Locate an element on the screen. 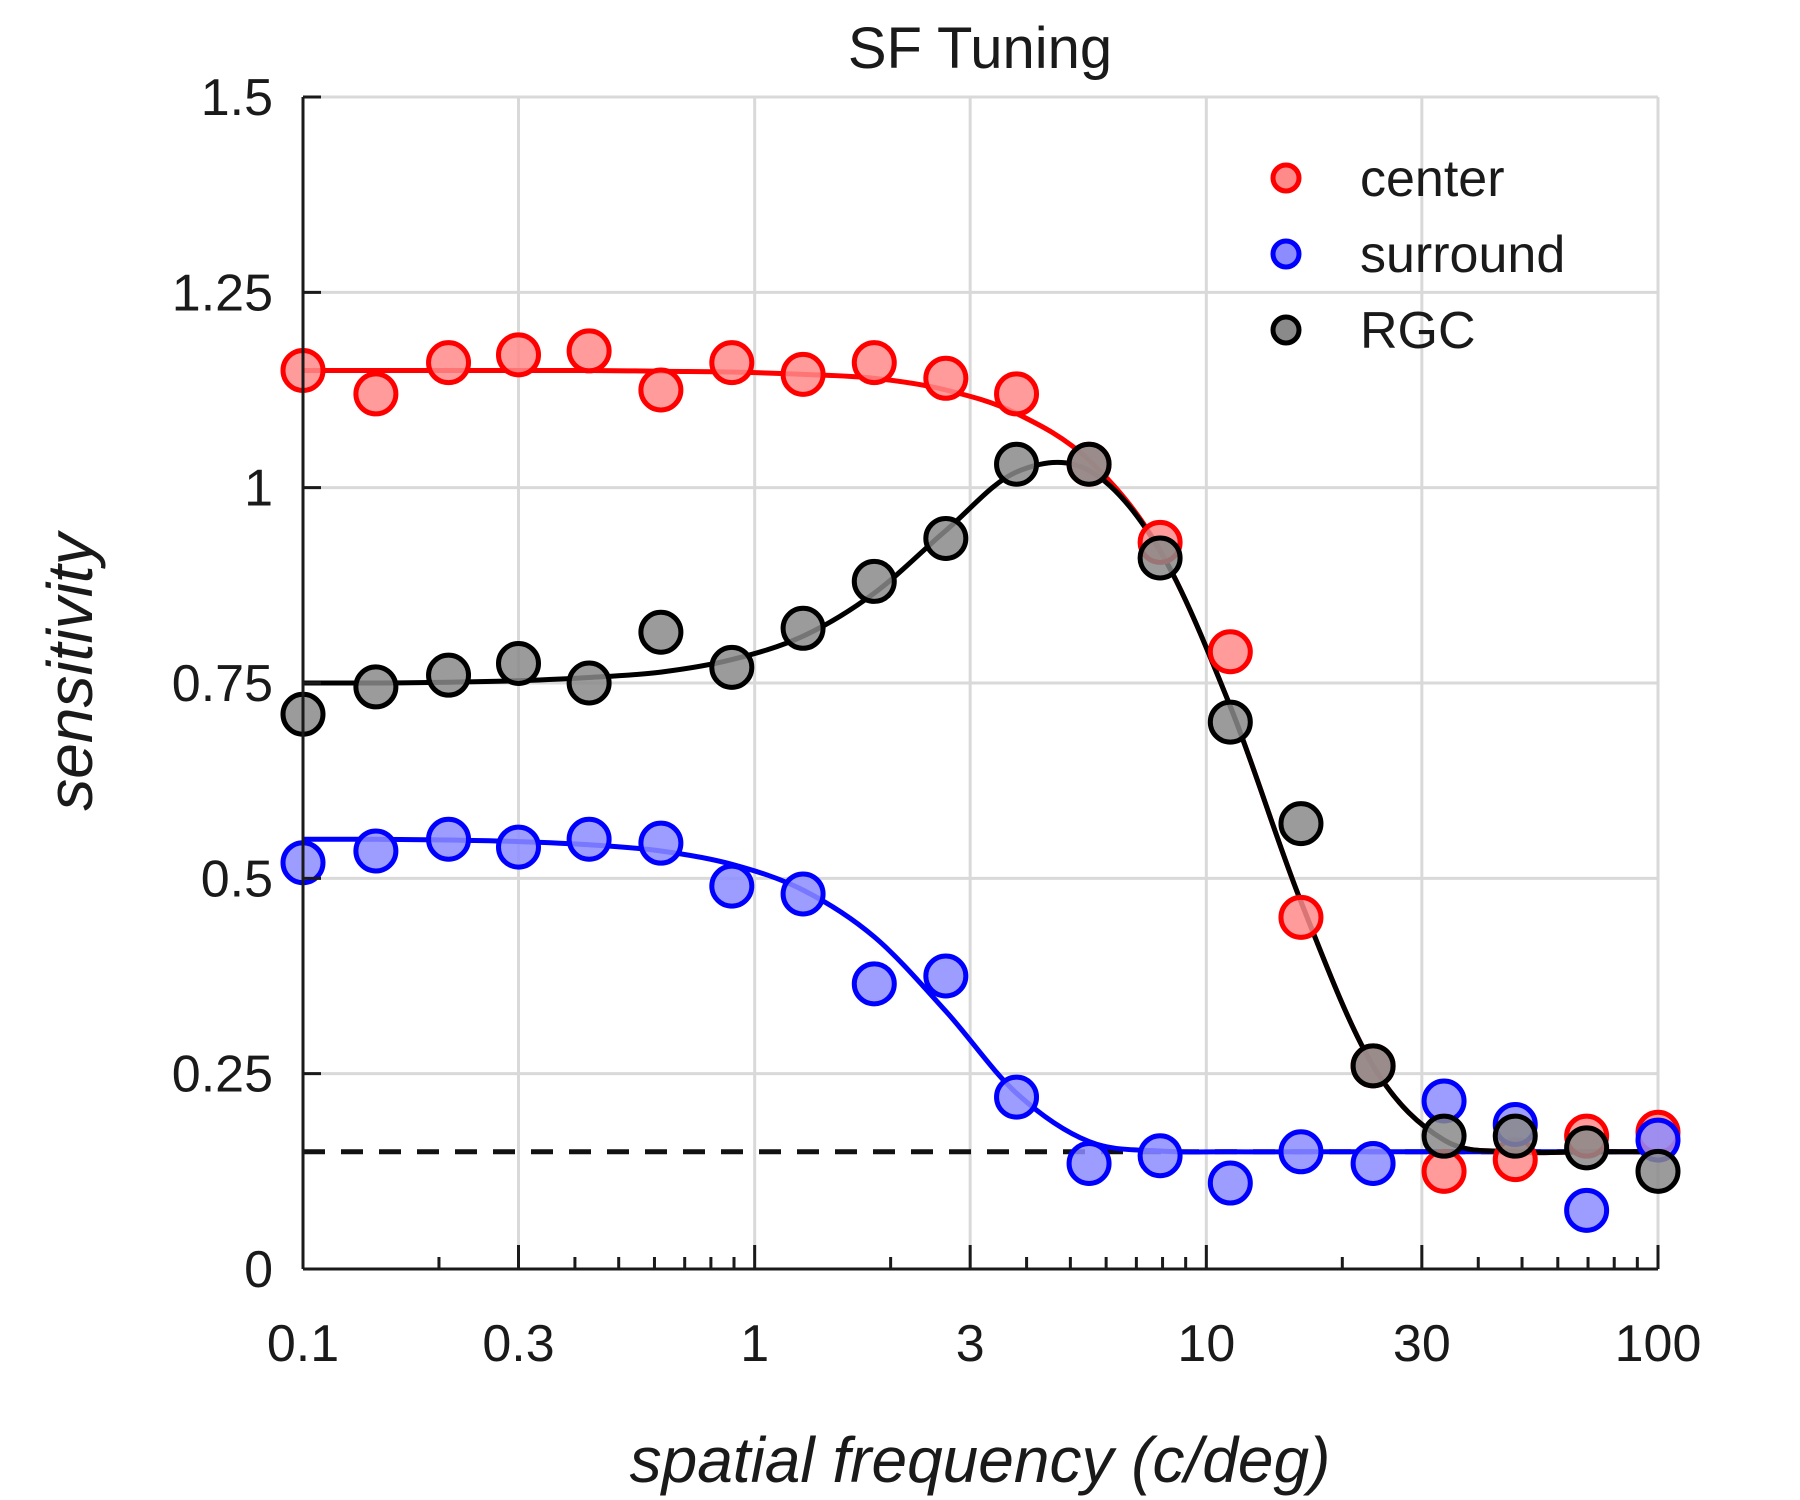  chart-title: SF Tuning is located at coordinates (980, 48).